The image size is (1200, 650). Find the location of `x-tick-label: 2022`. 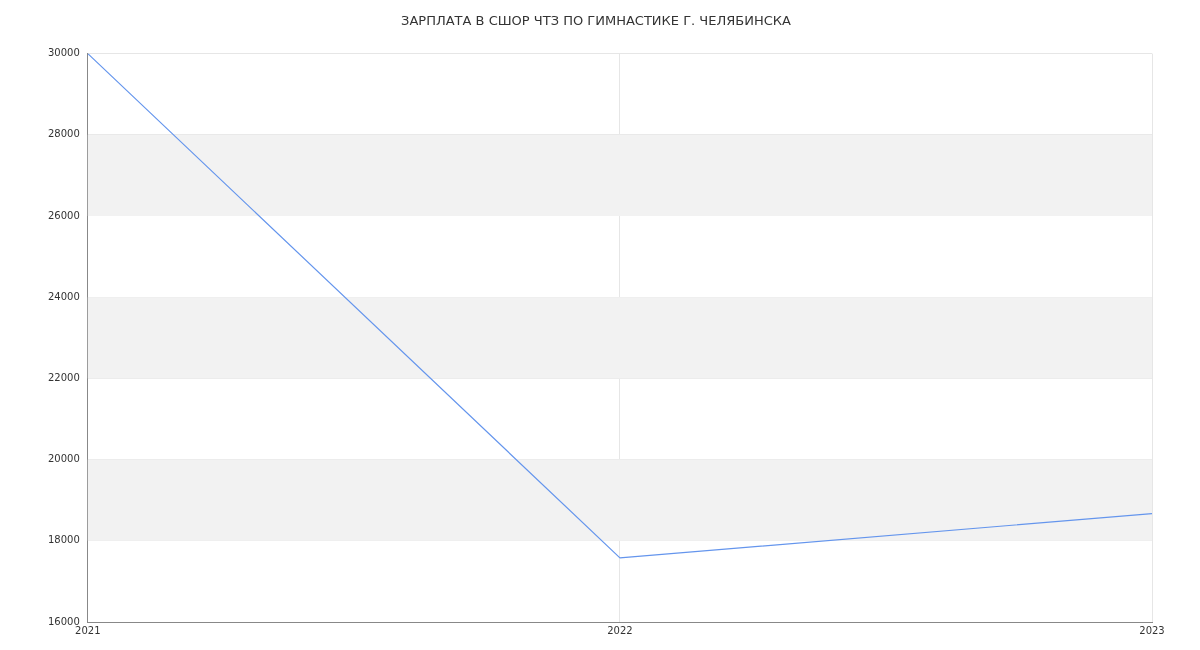

x-tick-label: 2022 is located at coordinates (620, 630).